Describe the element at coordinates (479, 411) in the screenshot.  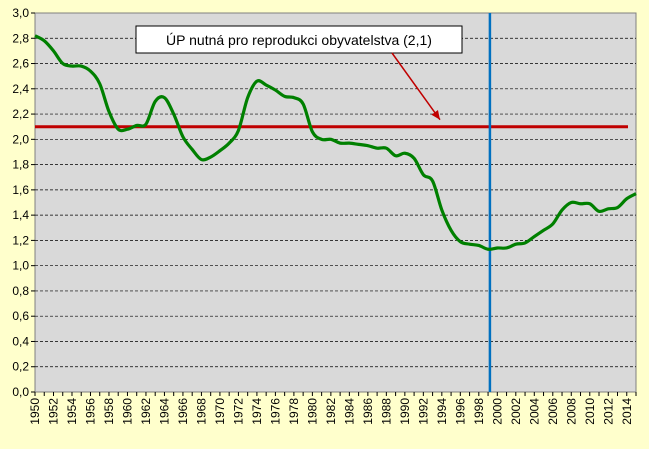
I see `x-tick-label: 1998` at that location.